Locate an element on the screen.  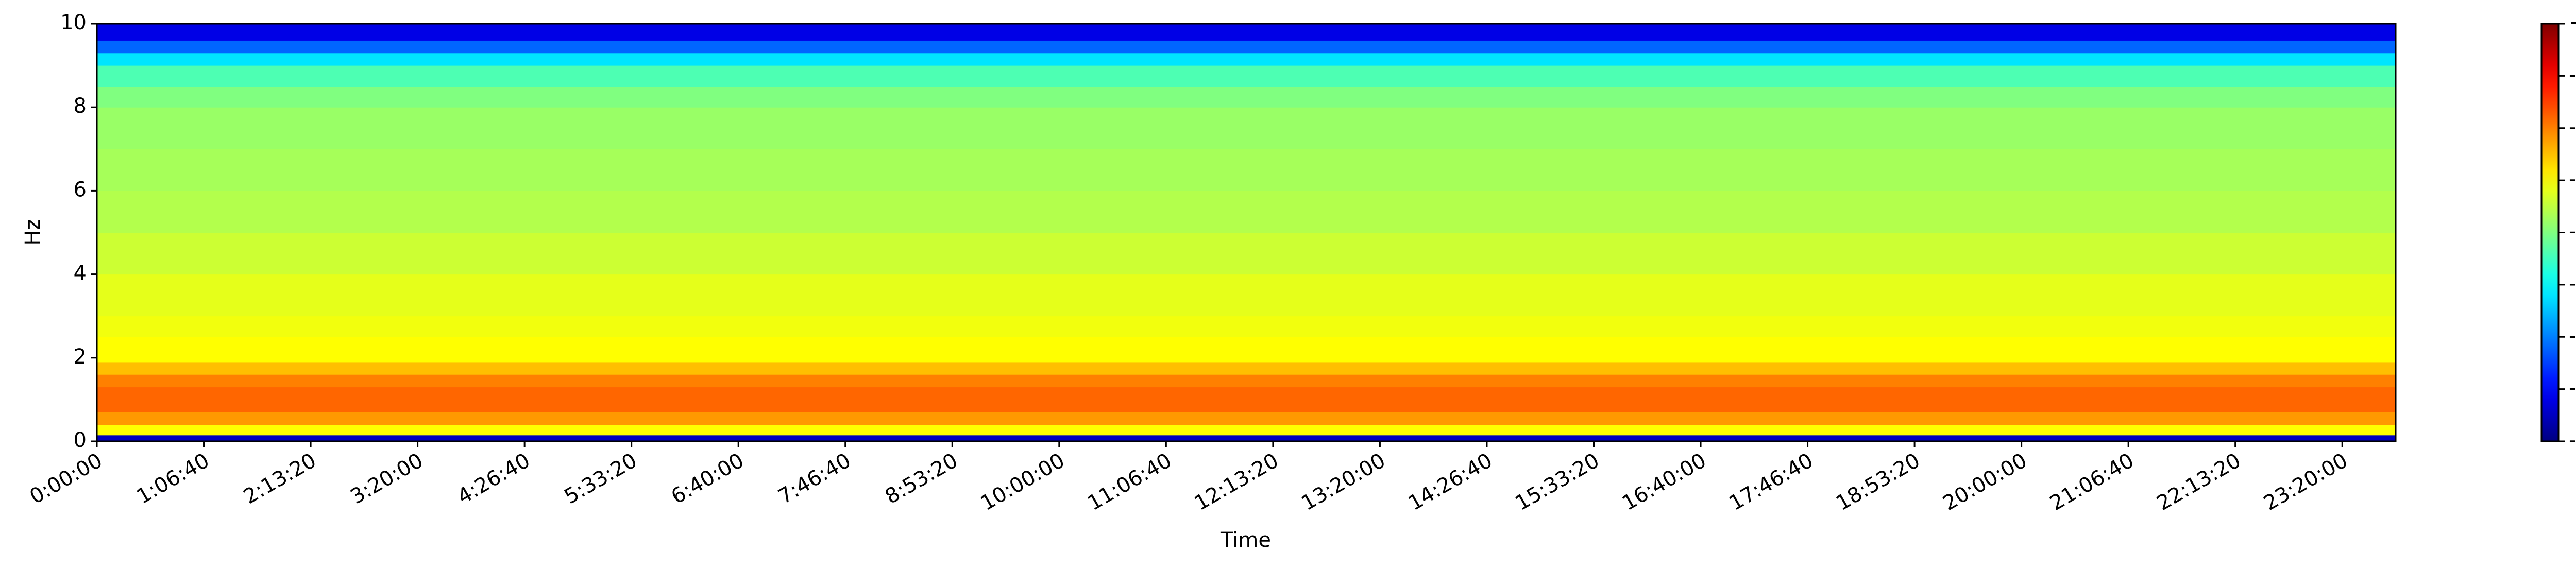
colorbar-tick-label: -20 dB is located at coordinates (2572, 127).